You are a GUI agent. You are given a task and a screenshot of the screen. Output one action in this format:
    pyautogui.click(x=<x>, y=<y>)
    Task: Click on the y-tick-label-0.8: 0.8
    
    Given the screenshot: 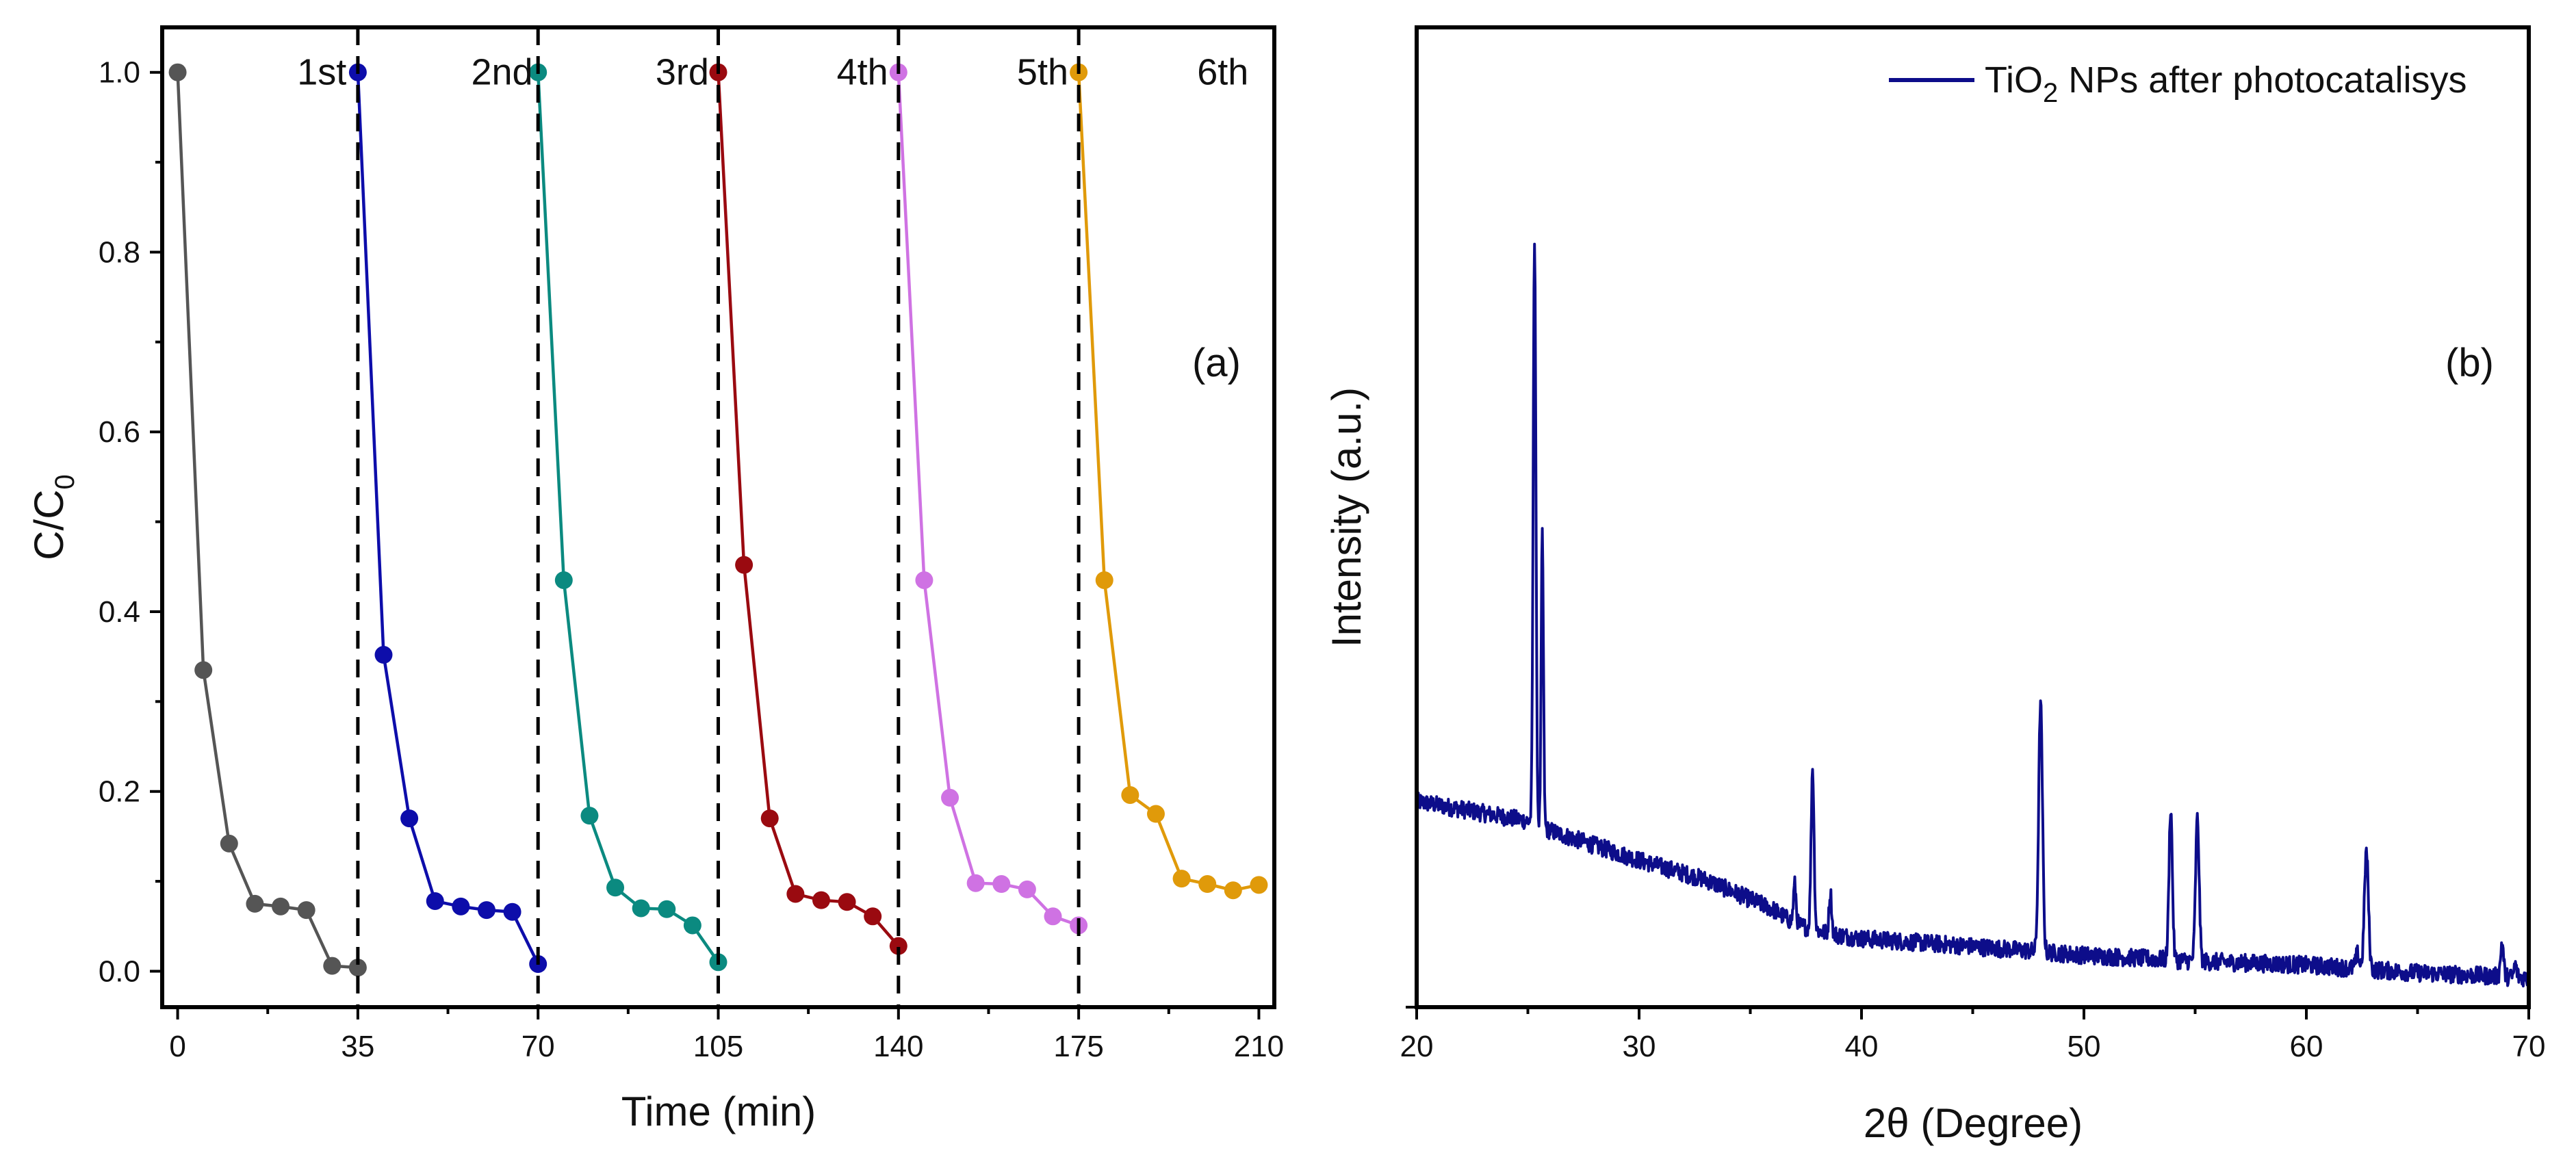 What is the action you would take?
    pyautogui.click(x=120, y=252)
    